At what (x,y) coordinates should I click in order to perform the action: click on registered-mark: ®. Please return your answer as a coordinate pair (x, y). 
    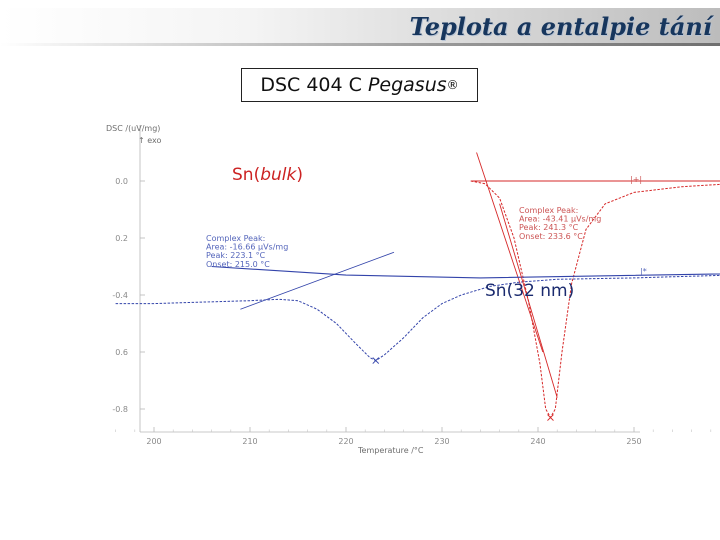
    Looking at the image, I should click on (452, 85).